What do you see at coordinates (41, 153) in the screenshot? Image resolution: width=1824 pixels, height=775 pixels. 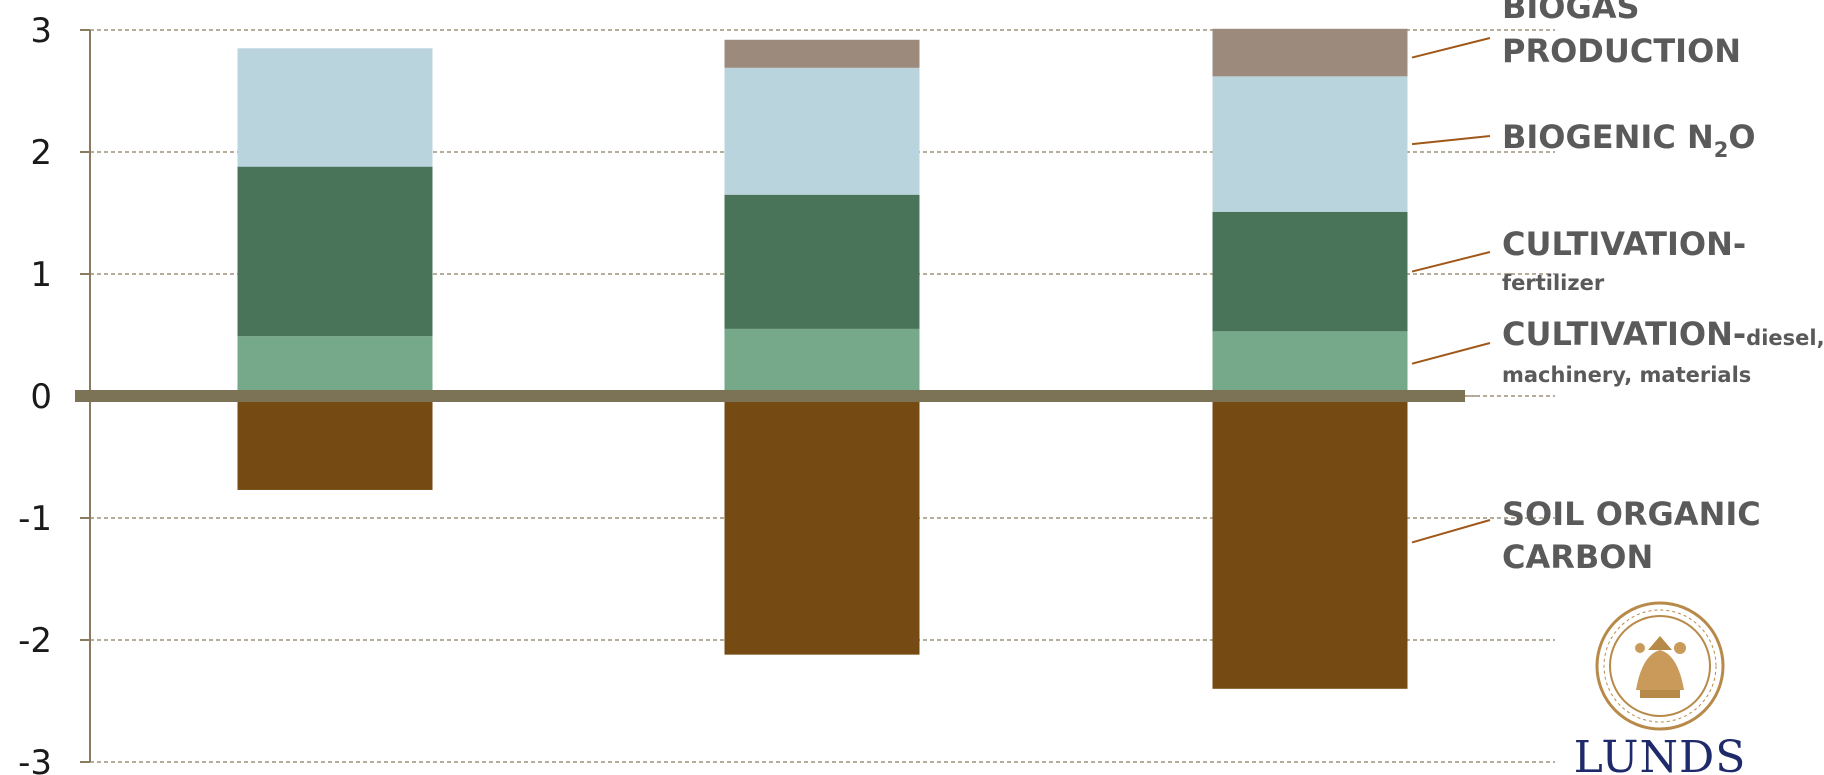 I see `y-tick-label: 2` at bounding box center [41, 153].